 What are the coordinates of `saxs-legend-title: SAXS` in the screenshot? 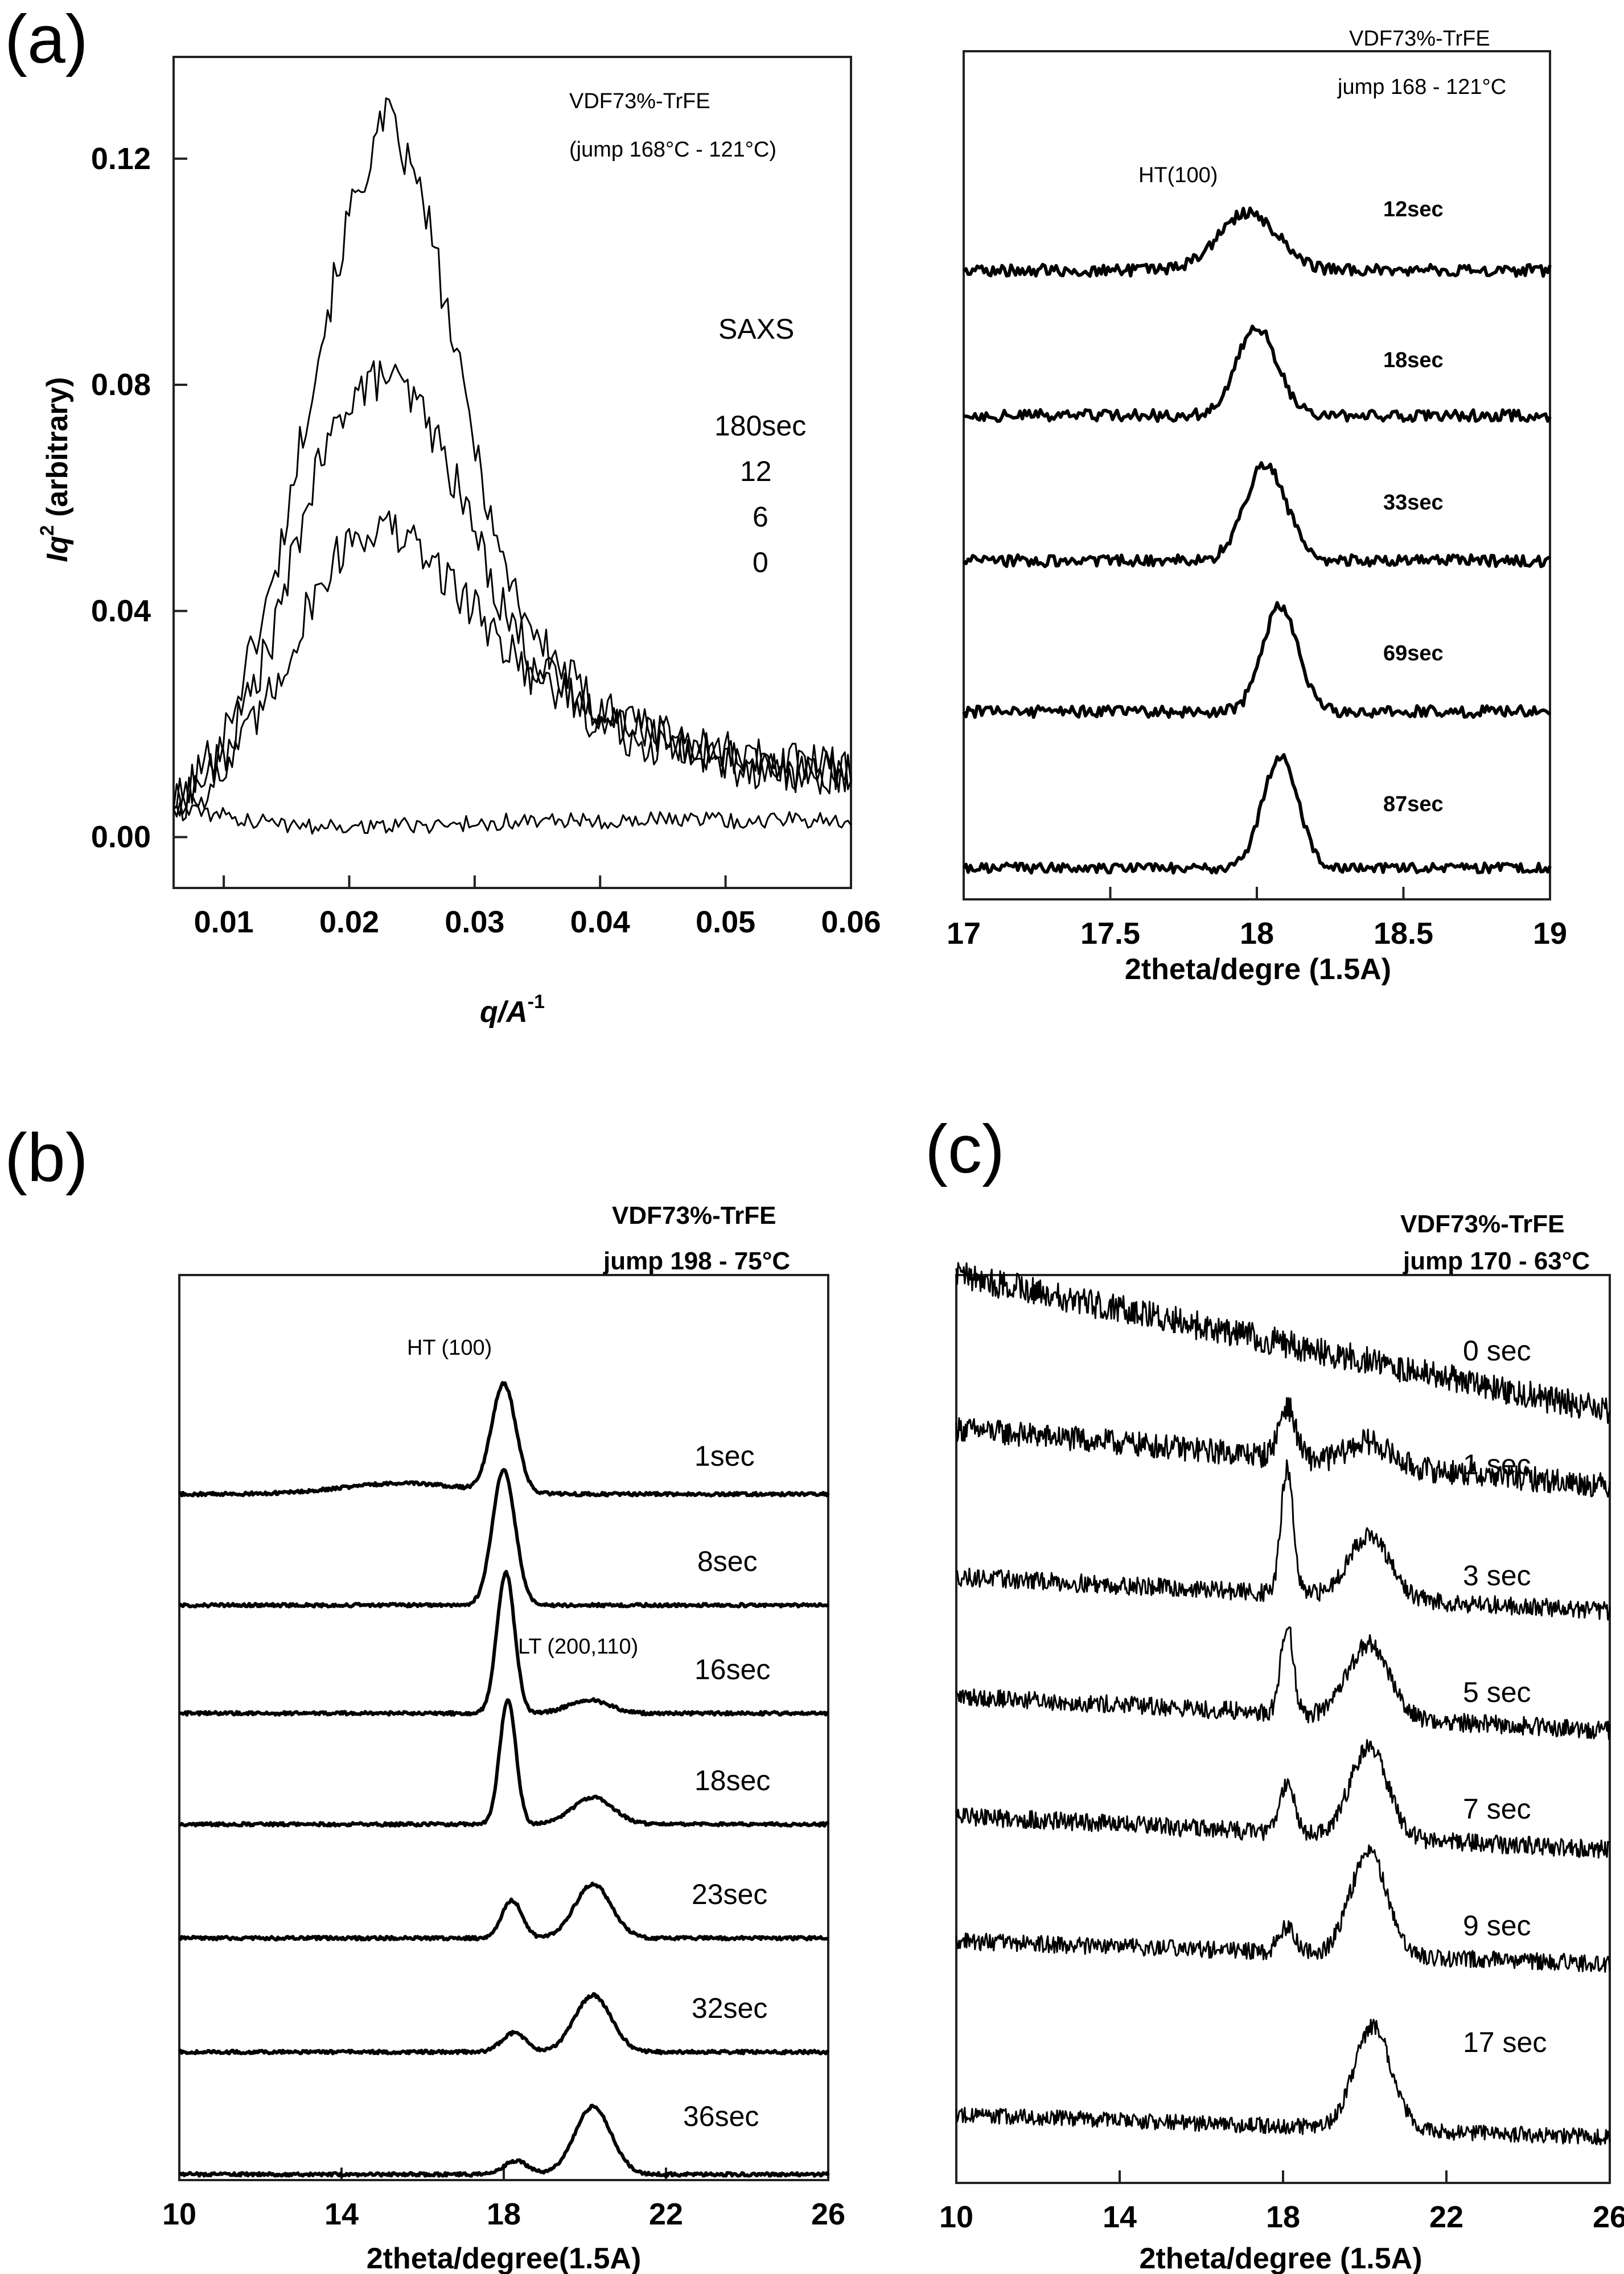 It's located at (756, 329).